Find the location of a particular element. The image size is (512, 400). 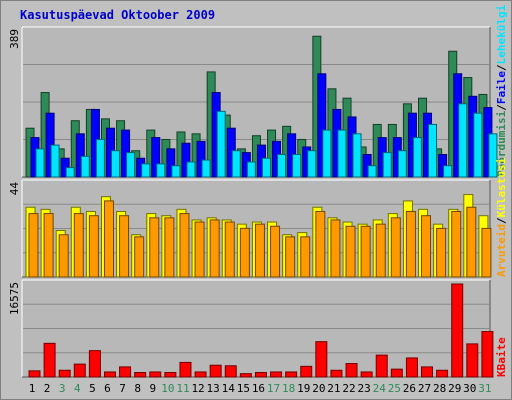

bar-top-lehekülgi-day-18 is located at coordinates (297, 165).